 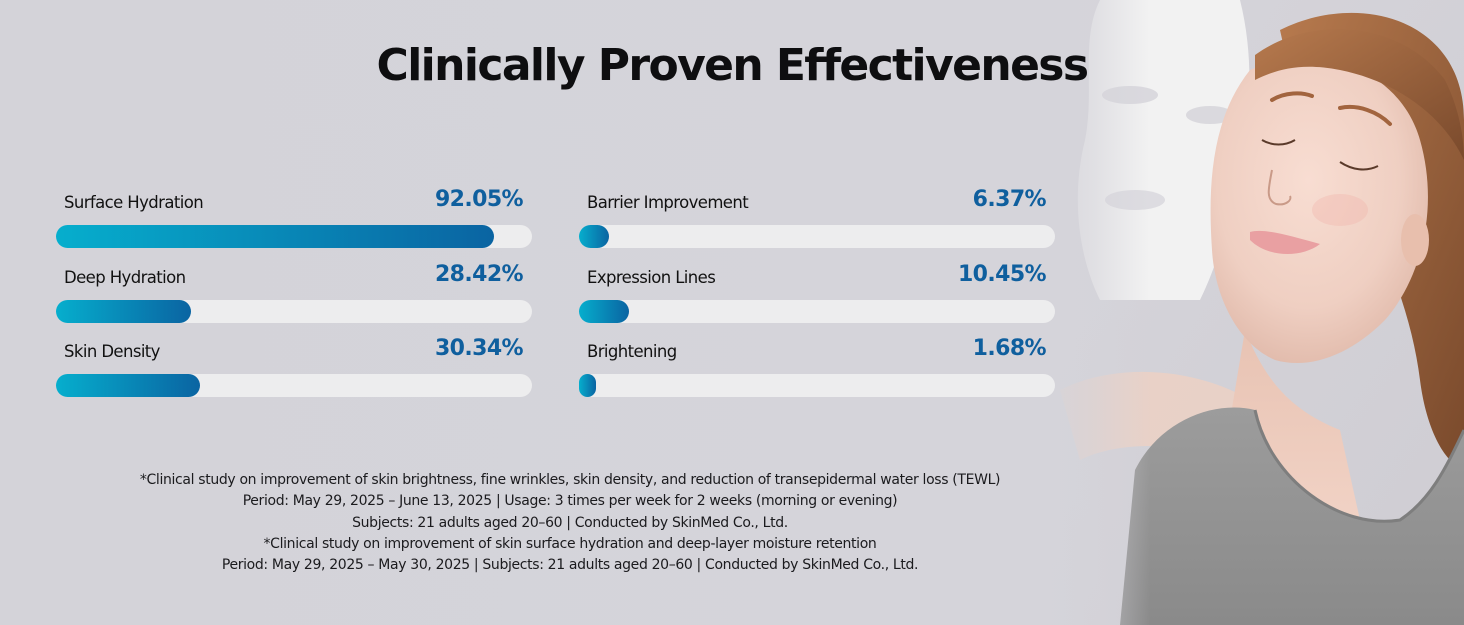 I want to click on metric-row: Barrier Improvement 6.37%, so click(x=817, y=223).